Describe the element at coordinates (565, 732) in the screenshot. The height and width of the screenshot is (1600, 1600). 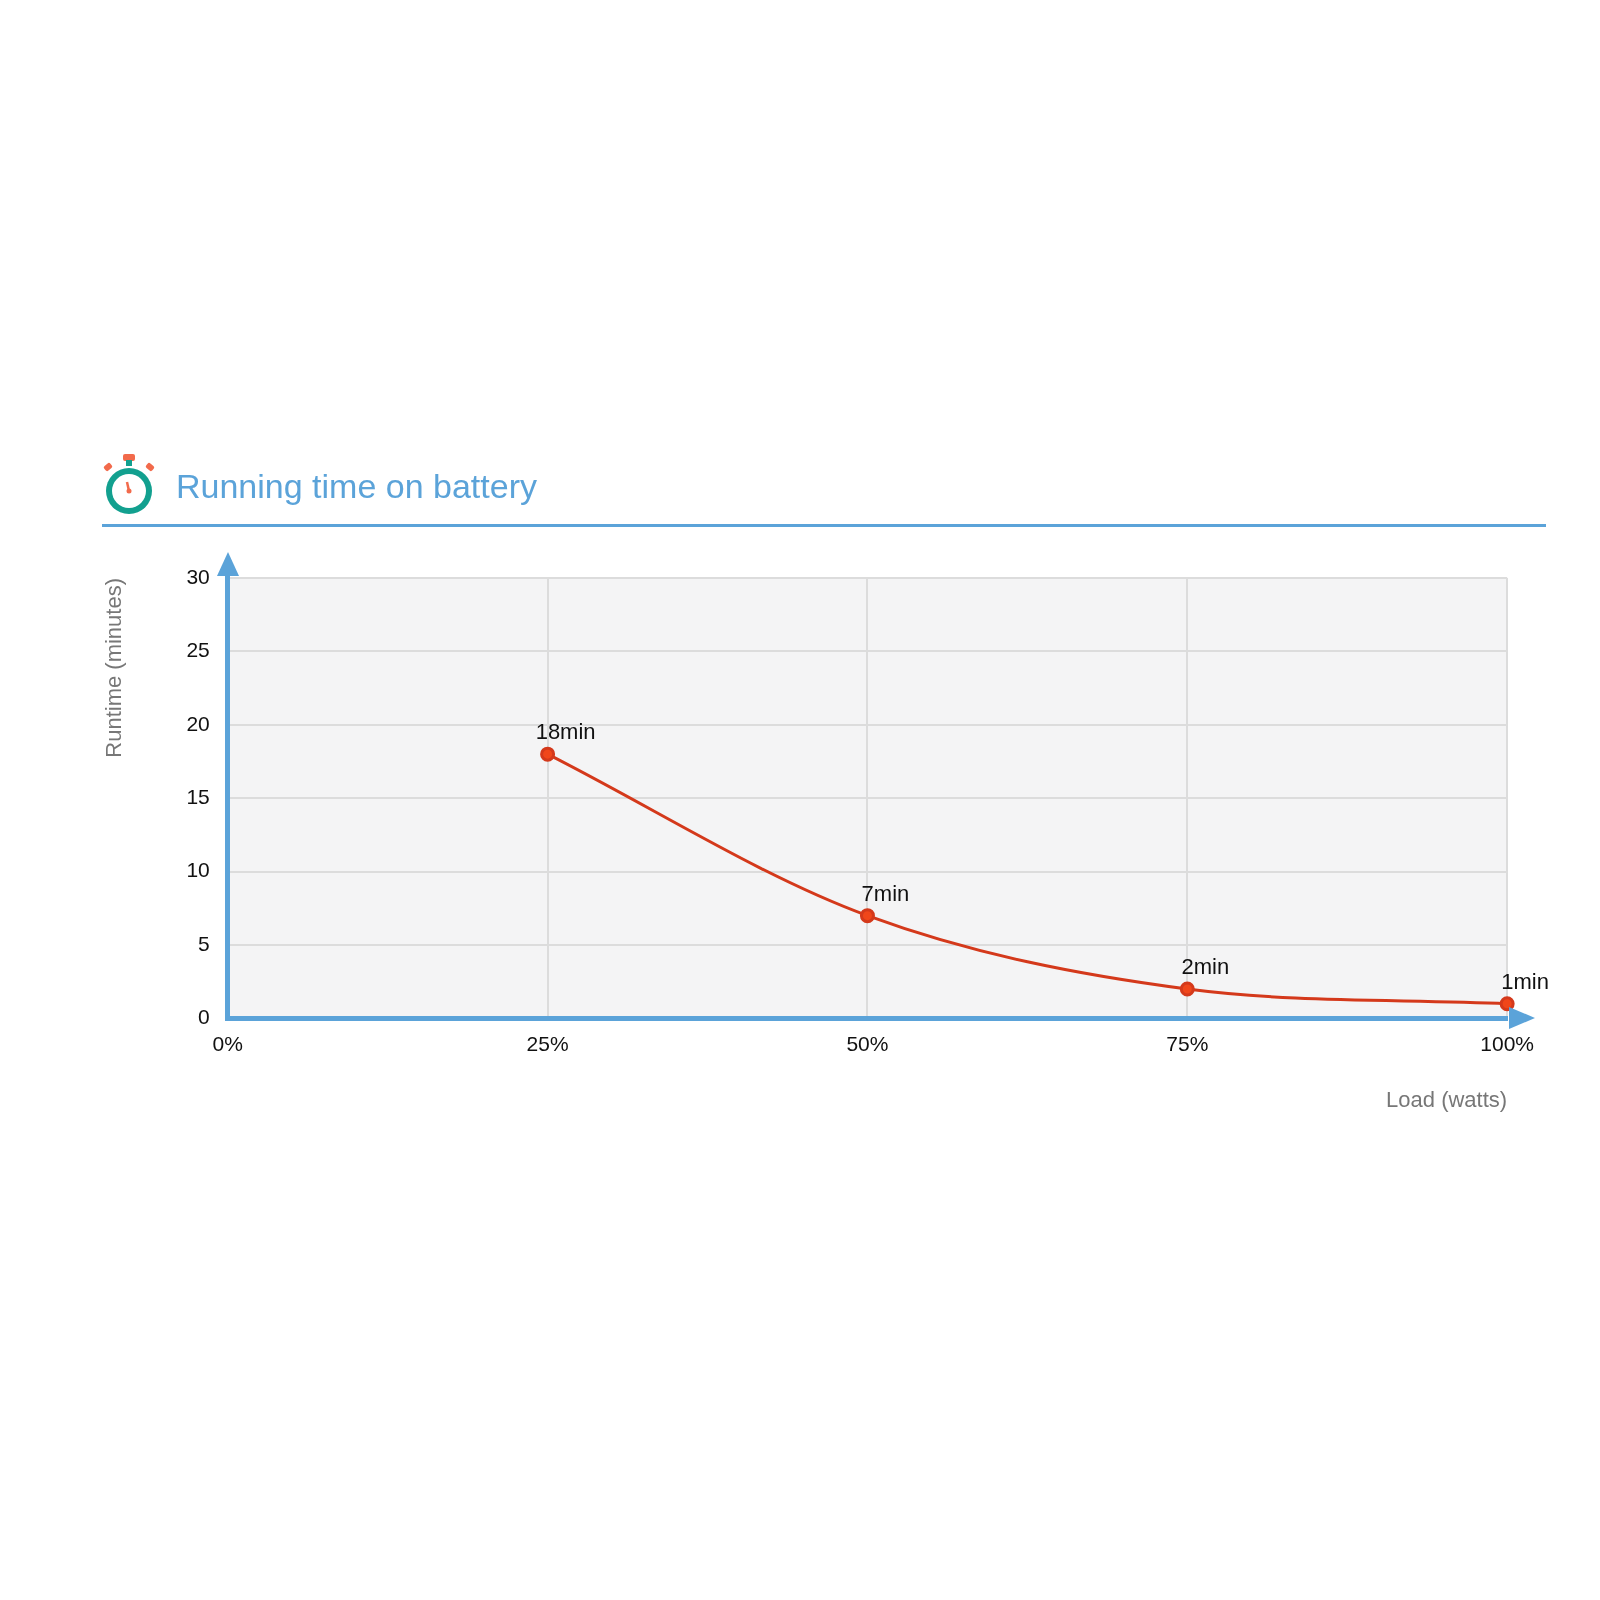
I see `data-label: 18min` at that location.